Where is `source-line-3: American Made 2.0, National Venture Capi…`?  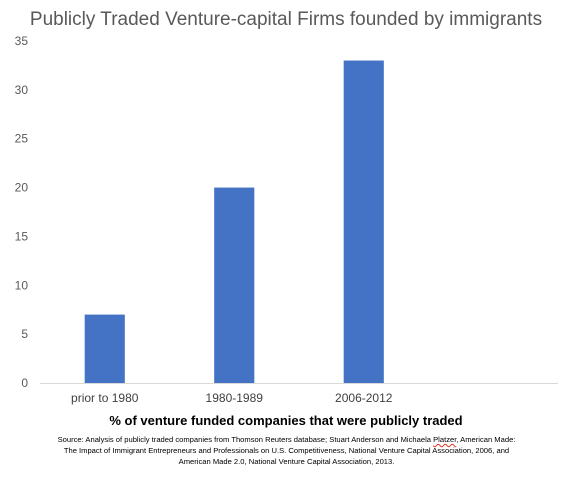 source-line-3: American Made 2.0, National Venture Capi… is located at coordinates (286, 461).